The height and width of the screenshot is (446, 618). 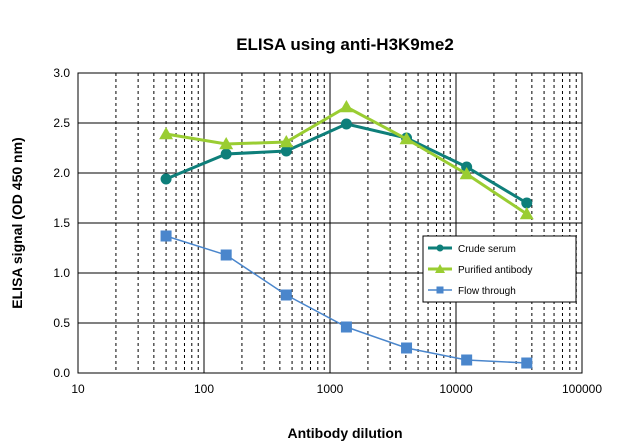 I want to click on x-tick-label: 10000, so click(x=456, y=389).